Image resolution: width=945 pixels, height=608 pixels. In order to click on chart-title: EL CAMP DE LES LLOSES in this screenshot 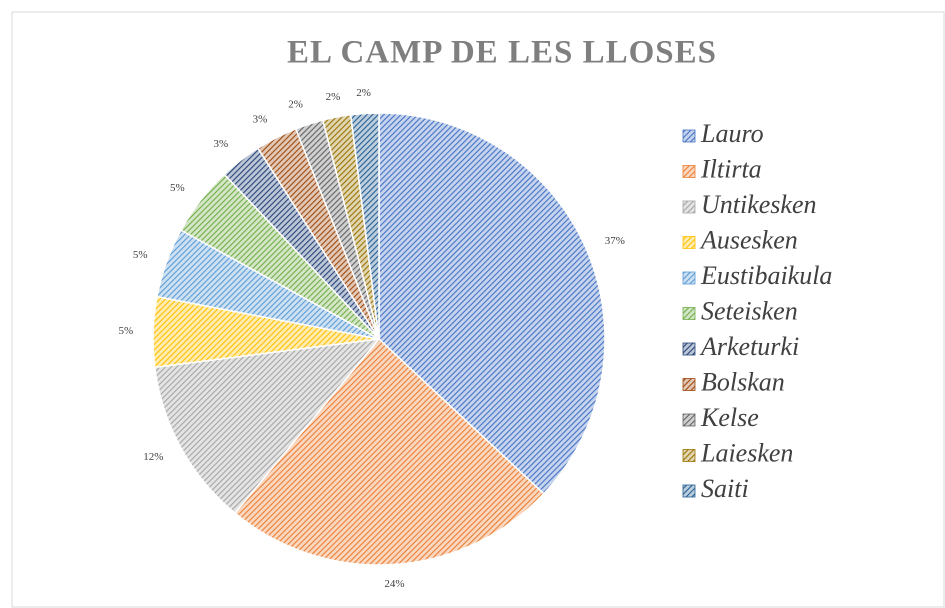, I will do `click(502, 53)`.